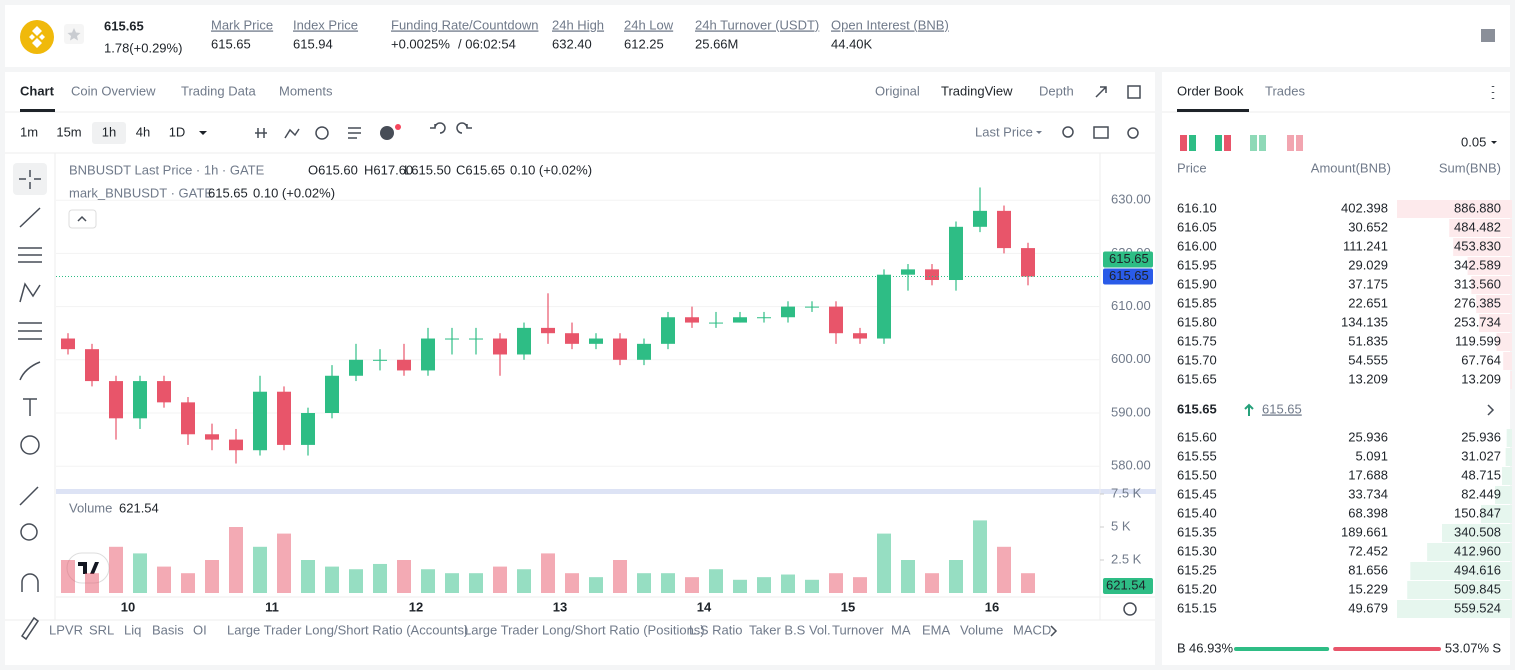 This screenshot has height=670, width=1515. I want to click on indicator-tab: MACD, so click(1032, 629).